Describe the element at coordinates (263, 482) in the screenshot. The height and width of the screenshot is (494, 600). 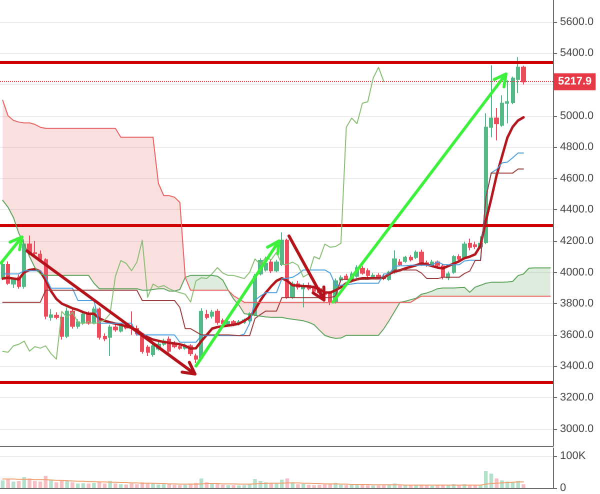
I see `line-series` at that location.